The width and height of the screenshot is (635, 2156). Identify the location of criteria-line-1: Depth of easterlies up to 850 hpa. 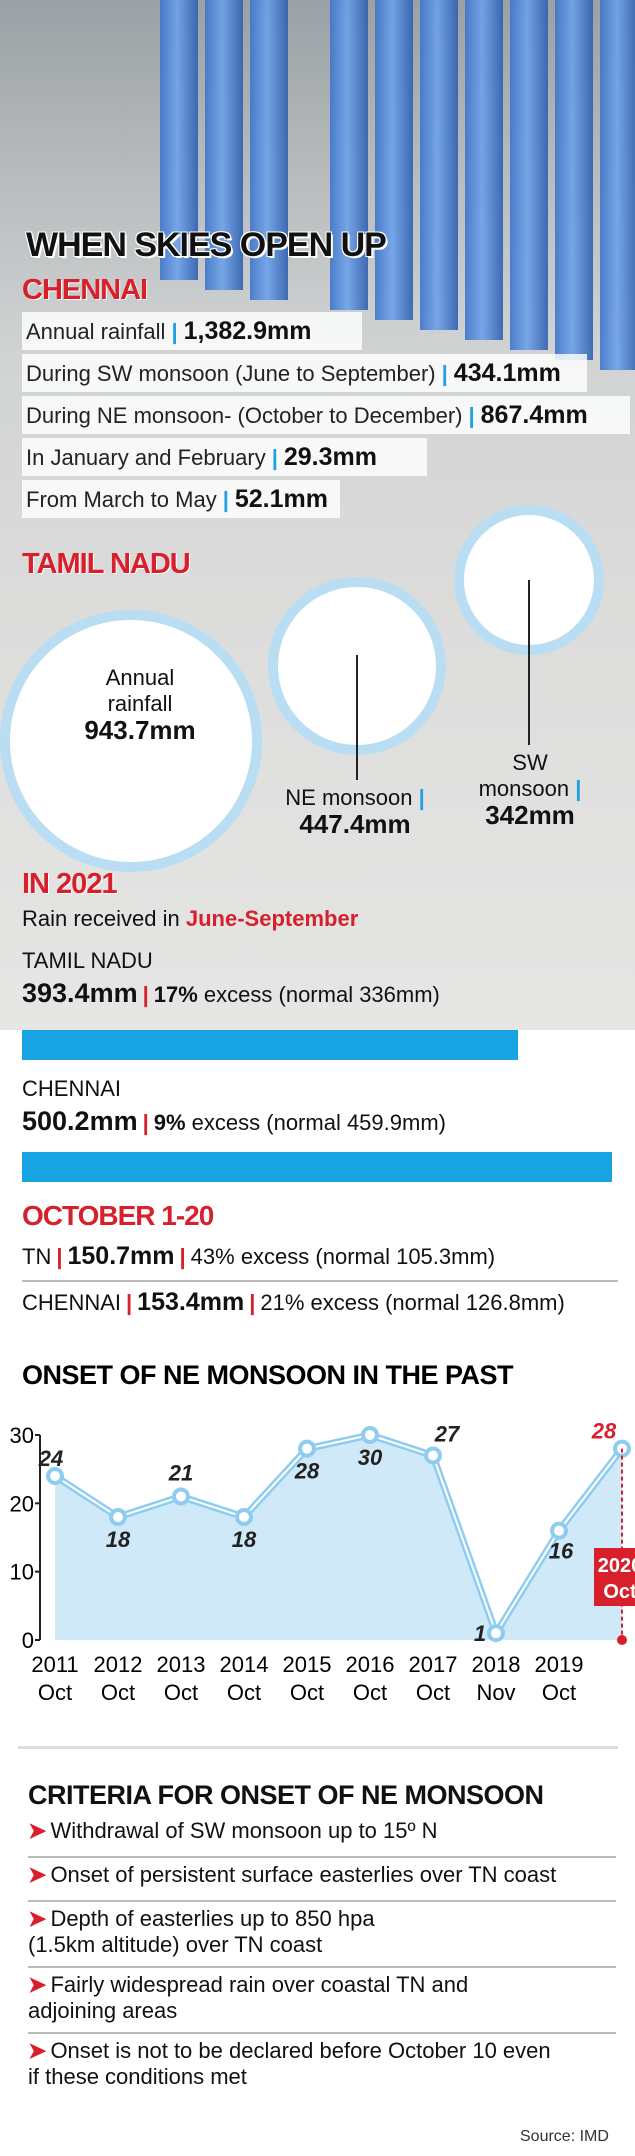
(212, 1918).